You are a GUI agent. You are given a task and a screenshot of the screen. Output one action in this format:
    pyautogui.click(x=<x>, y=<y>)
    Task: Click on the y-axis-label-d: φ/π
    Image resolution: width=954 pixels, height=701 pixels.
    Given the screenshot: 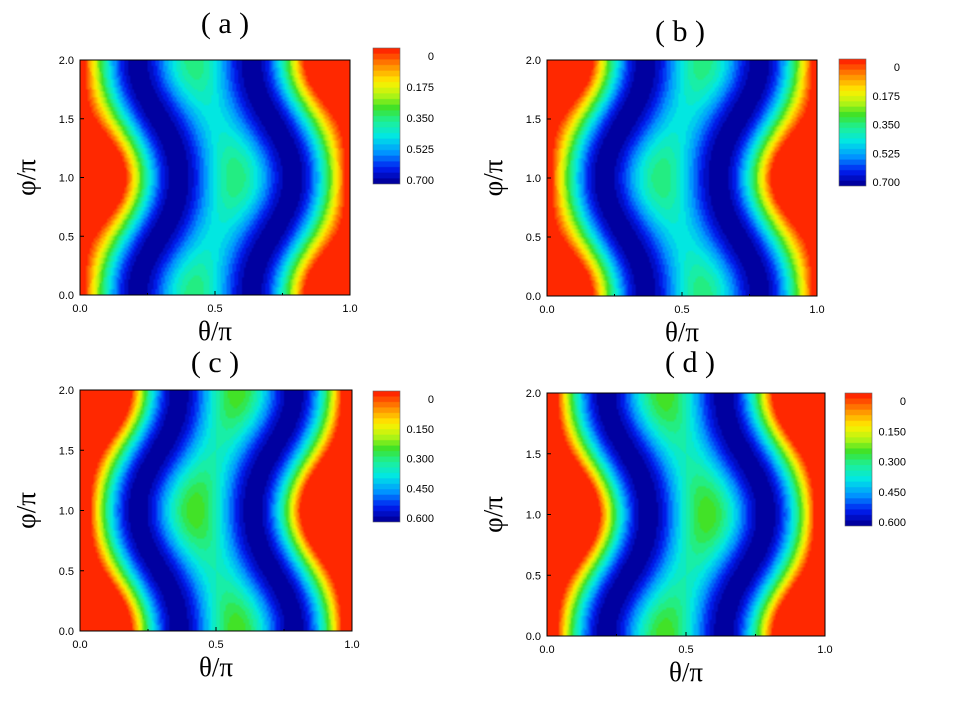 What is the action you would take?
    pyautogui.click(x=493, y=514)
    